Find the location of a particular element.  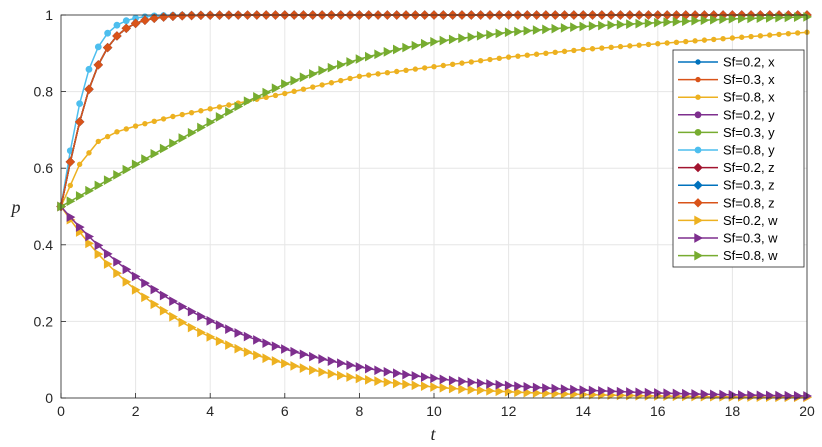

legend-item: Sf=0.8, x is located at coordinates (726, 97).